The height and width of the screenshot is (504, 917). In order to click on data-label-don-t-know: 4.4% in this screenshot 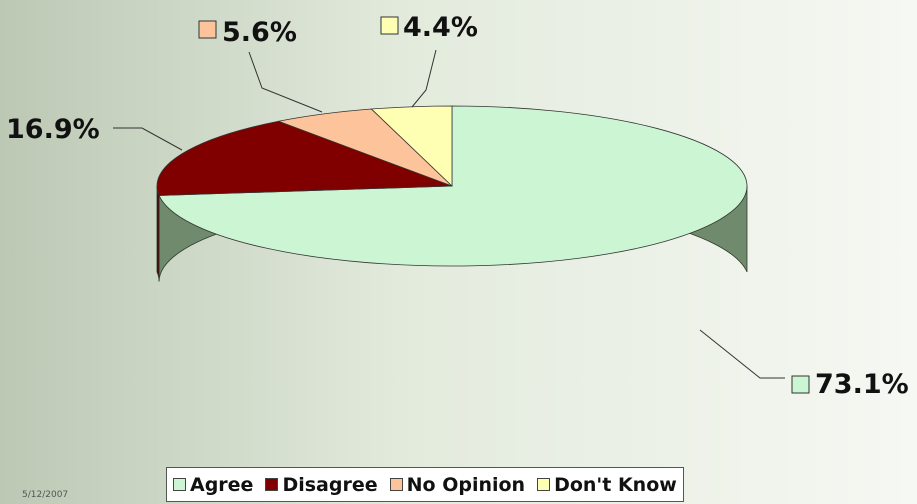, I will do `click(440, 27)`.